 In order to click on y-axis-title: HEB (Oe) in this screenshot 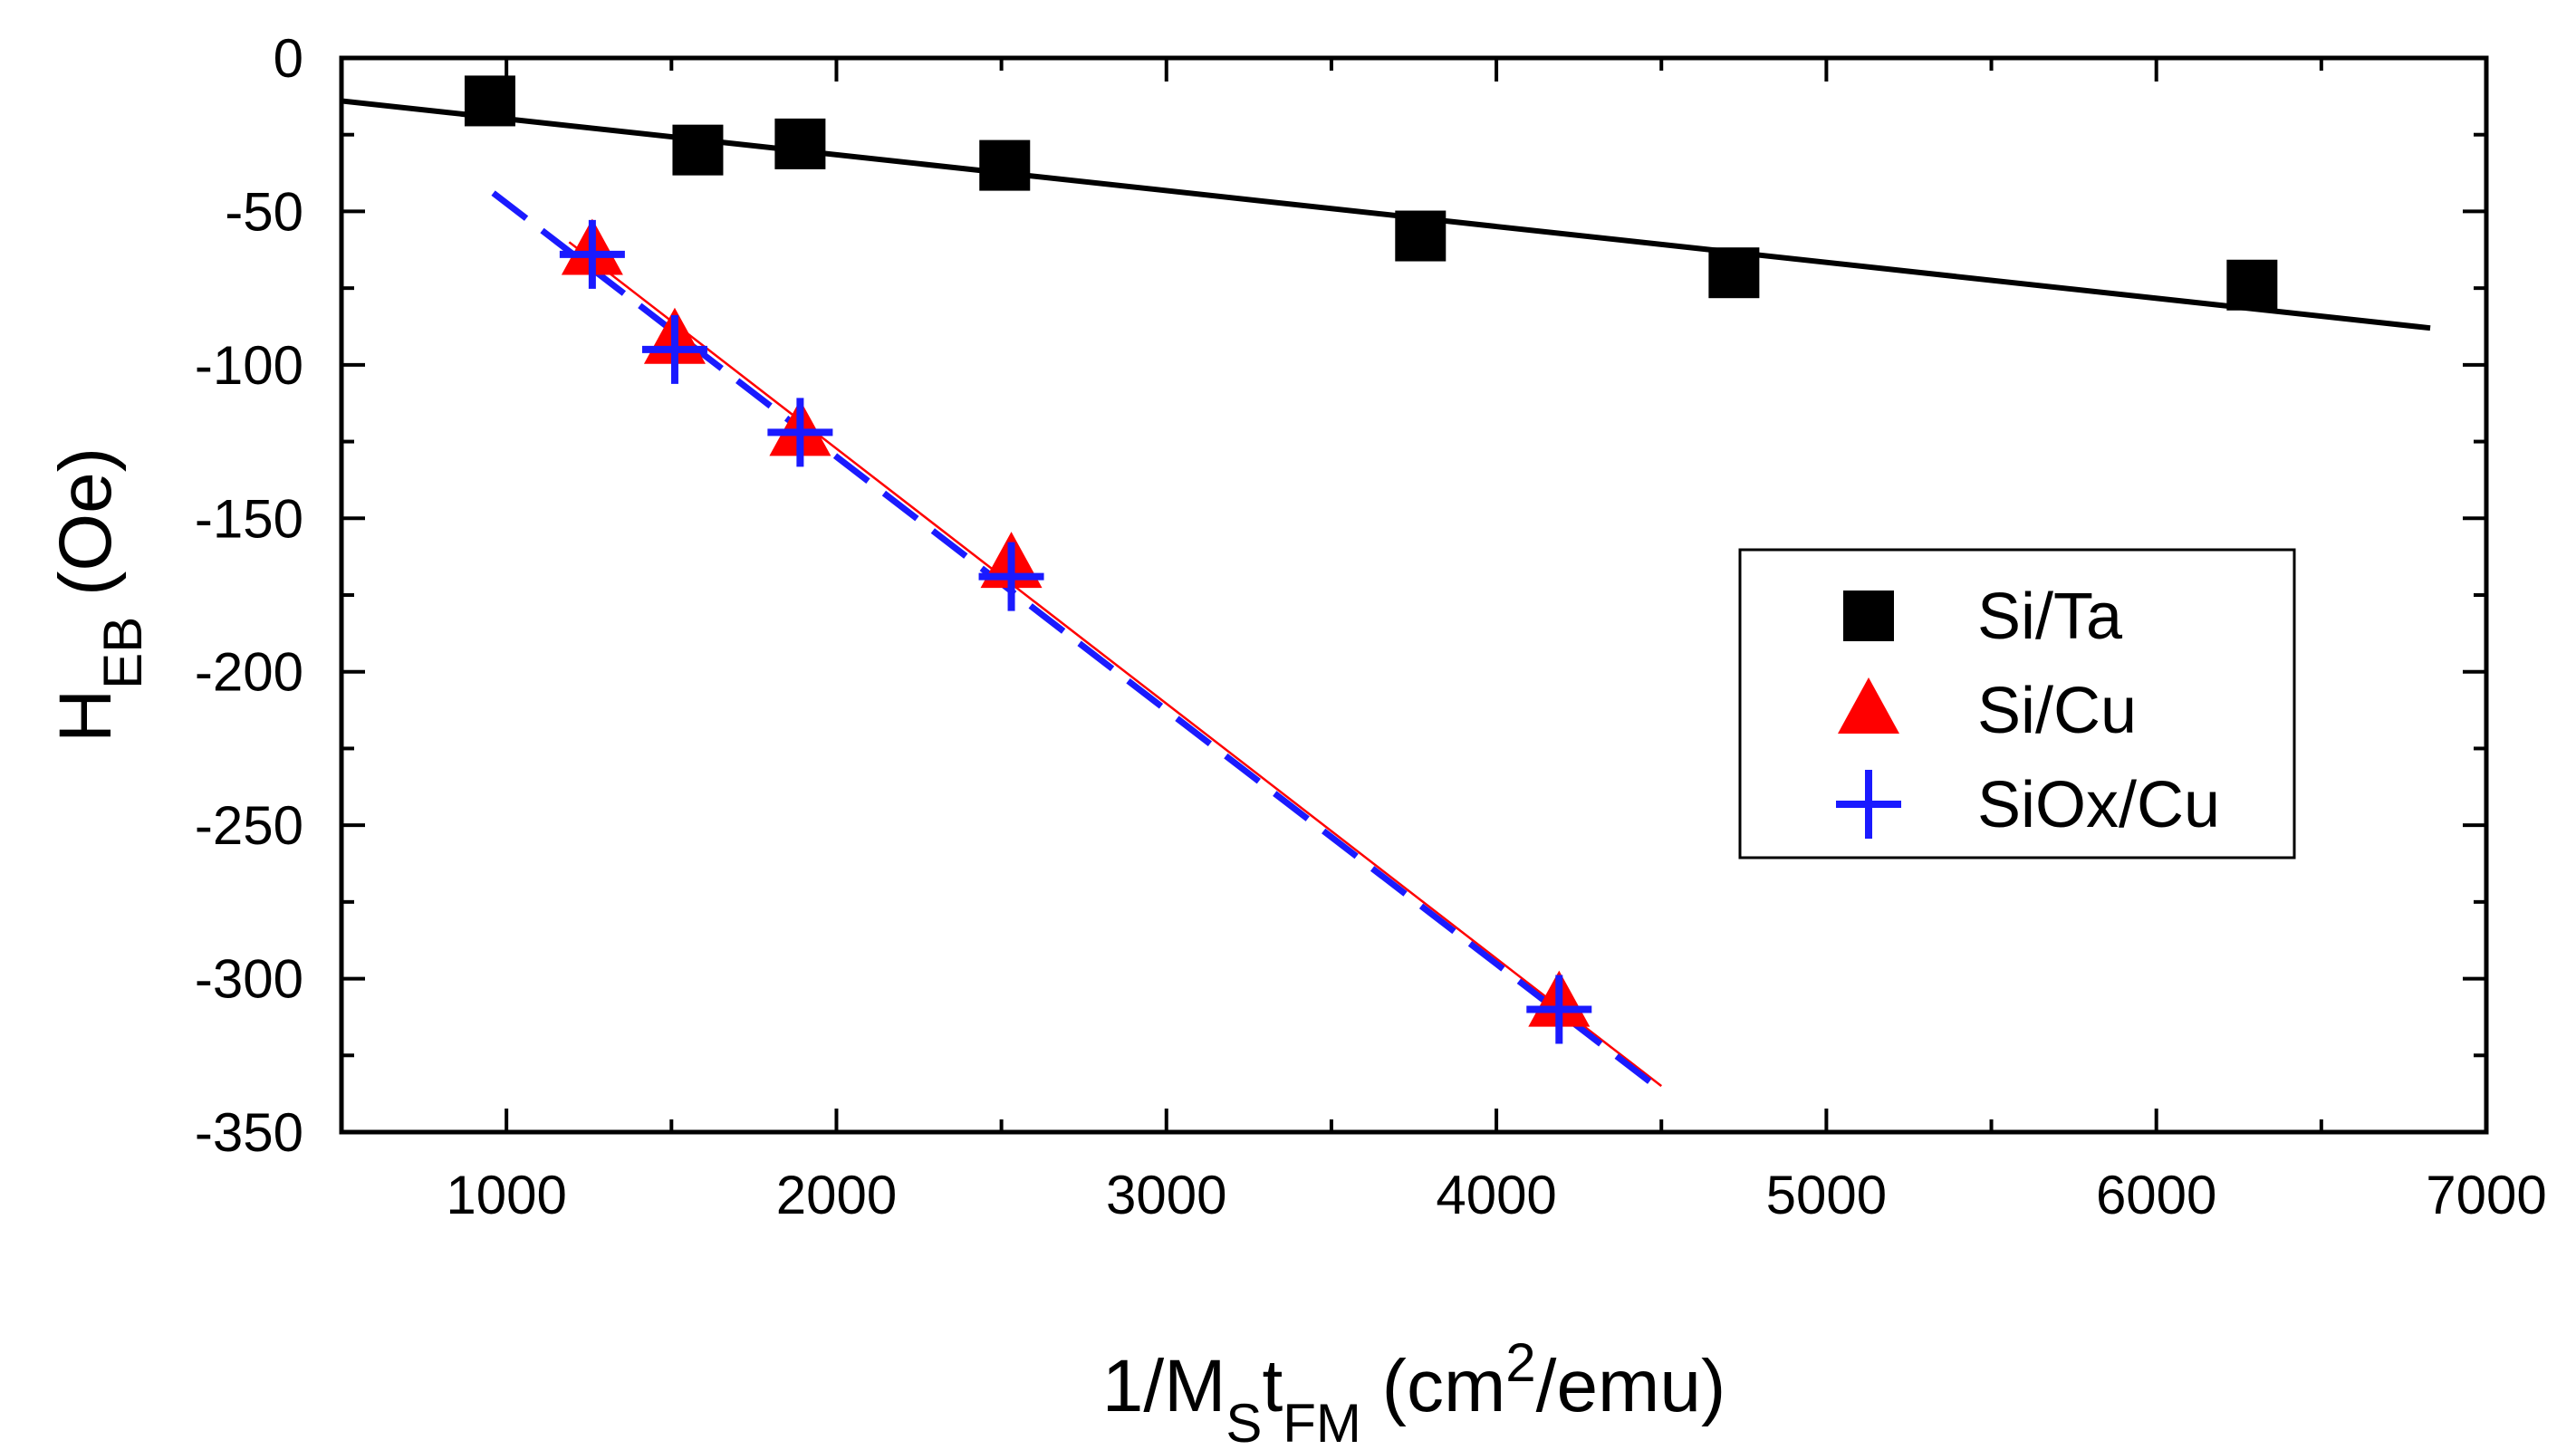, I will do `click(98, 595)`.